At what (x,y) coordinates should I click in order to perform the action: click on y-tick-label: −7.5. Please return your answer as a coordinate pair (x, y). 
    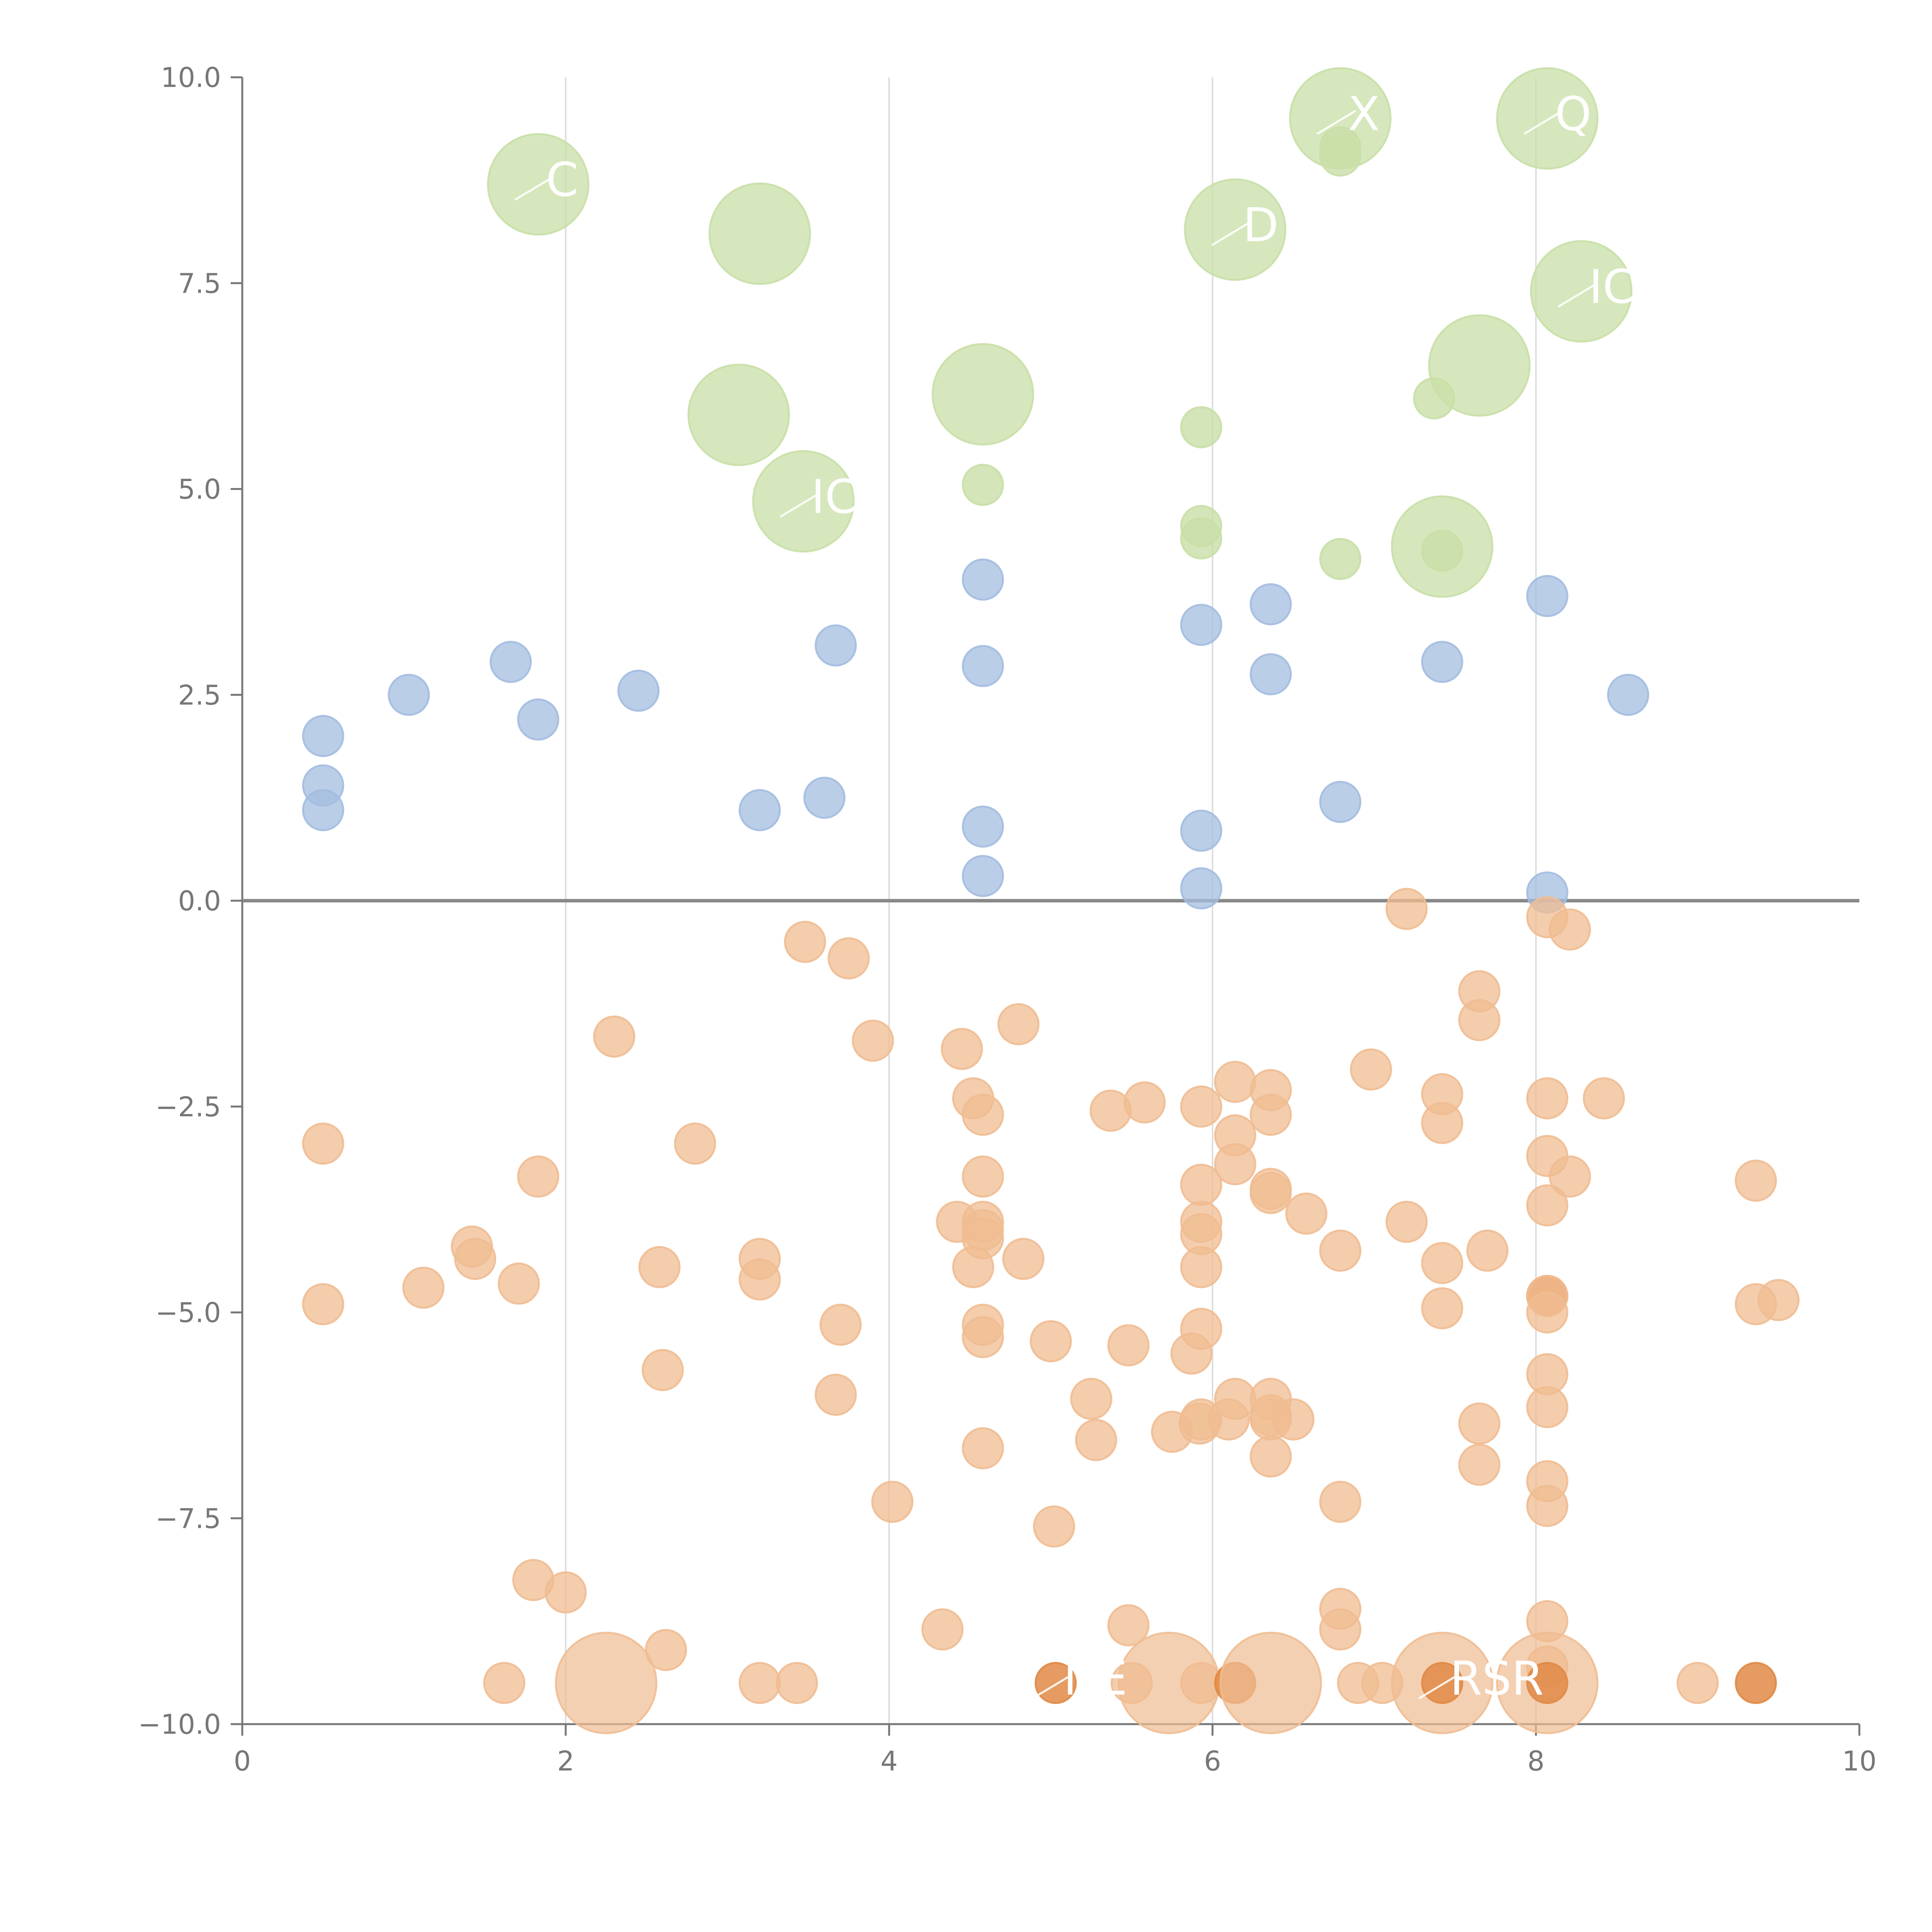
    Looking at the image, I should click on (188, 1518).